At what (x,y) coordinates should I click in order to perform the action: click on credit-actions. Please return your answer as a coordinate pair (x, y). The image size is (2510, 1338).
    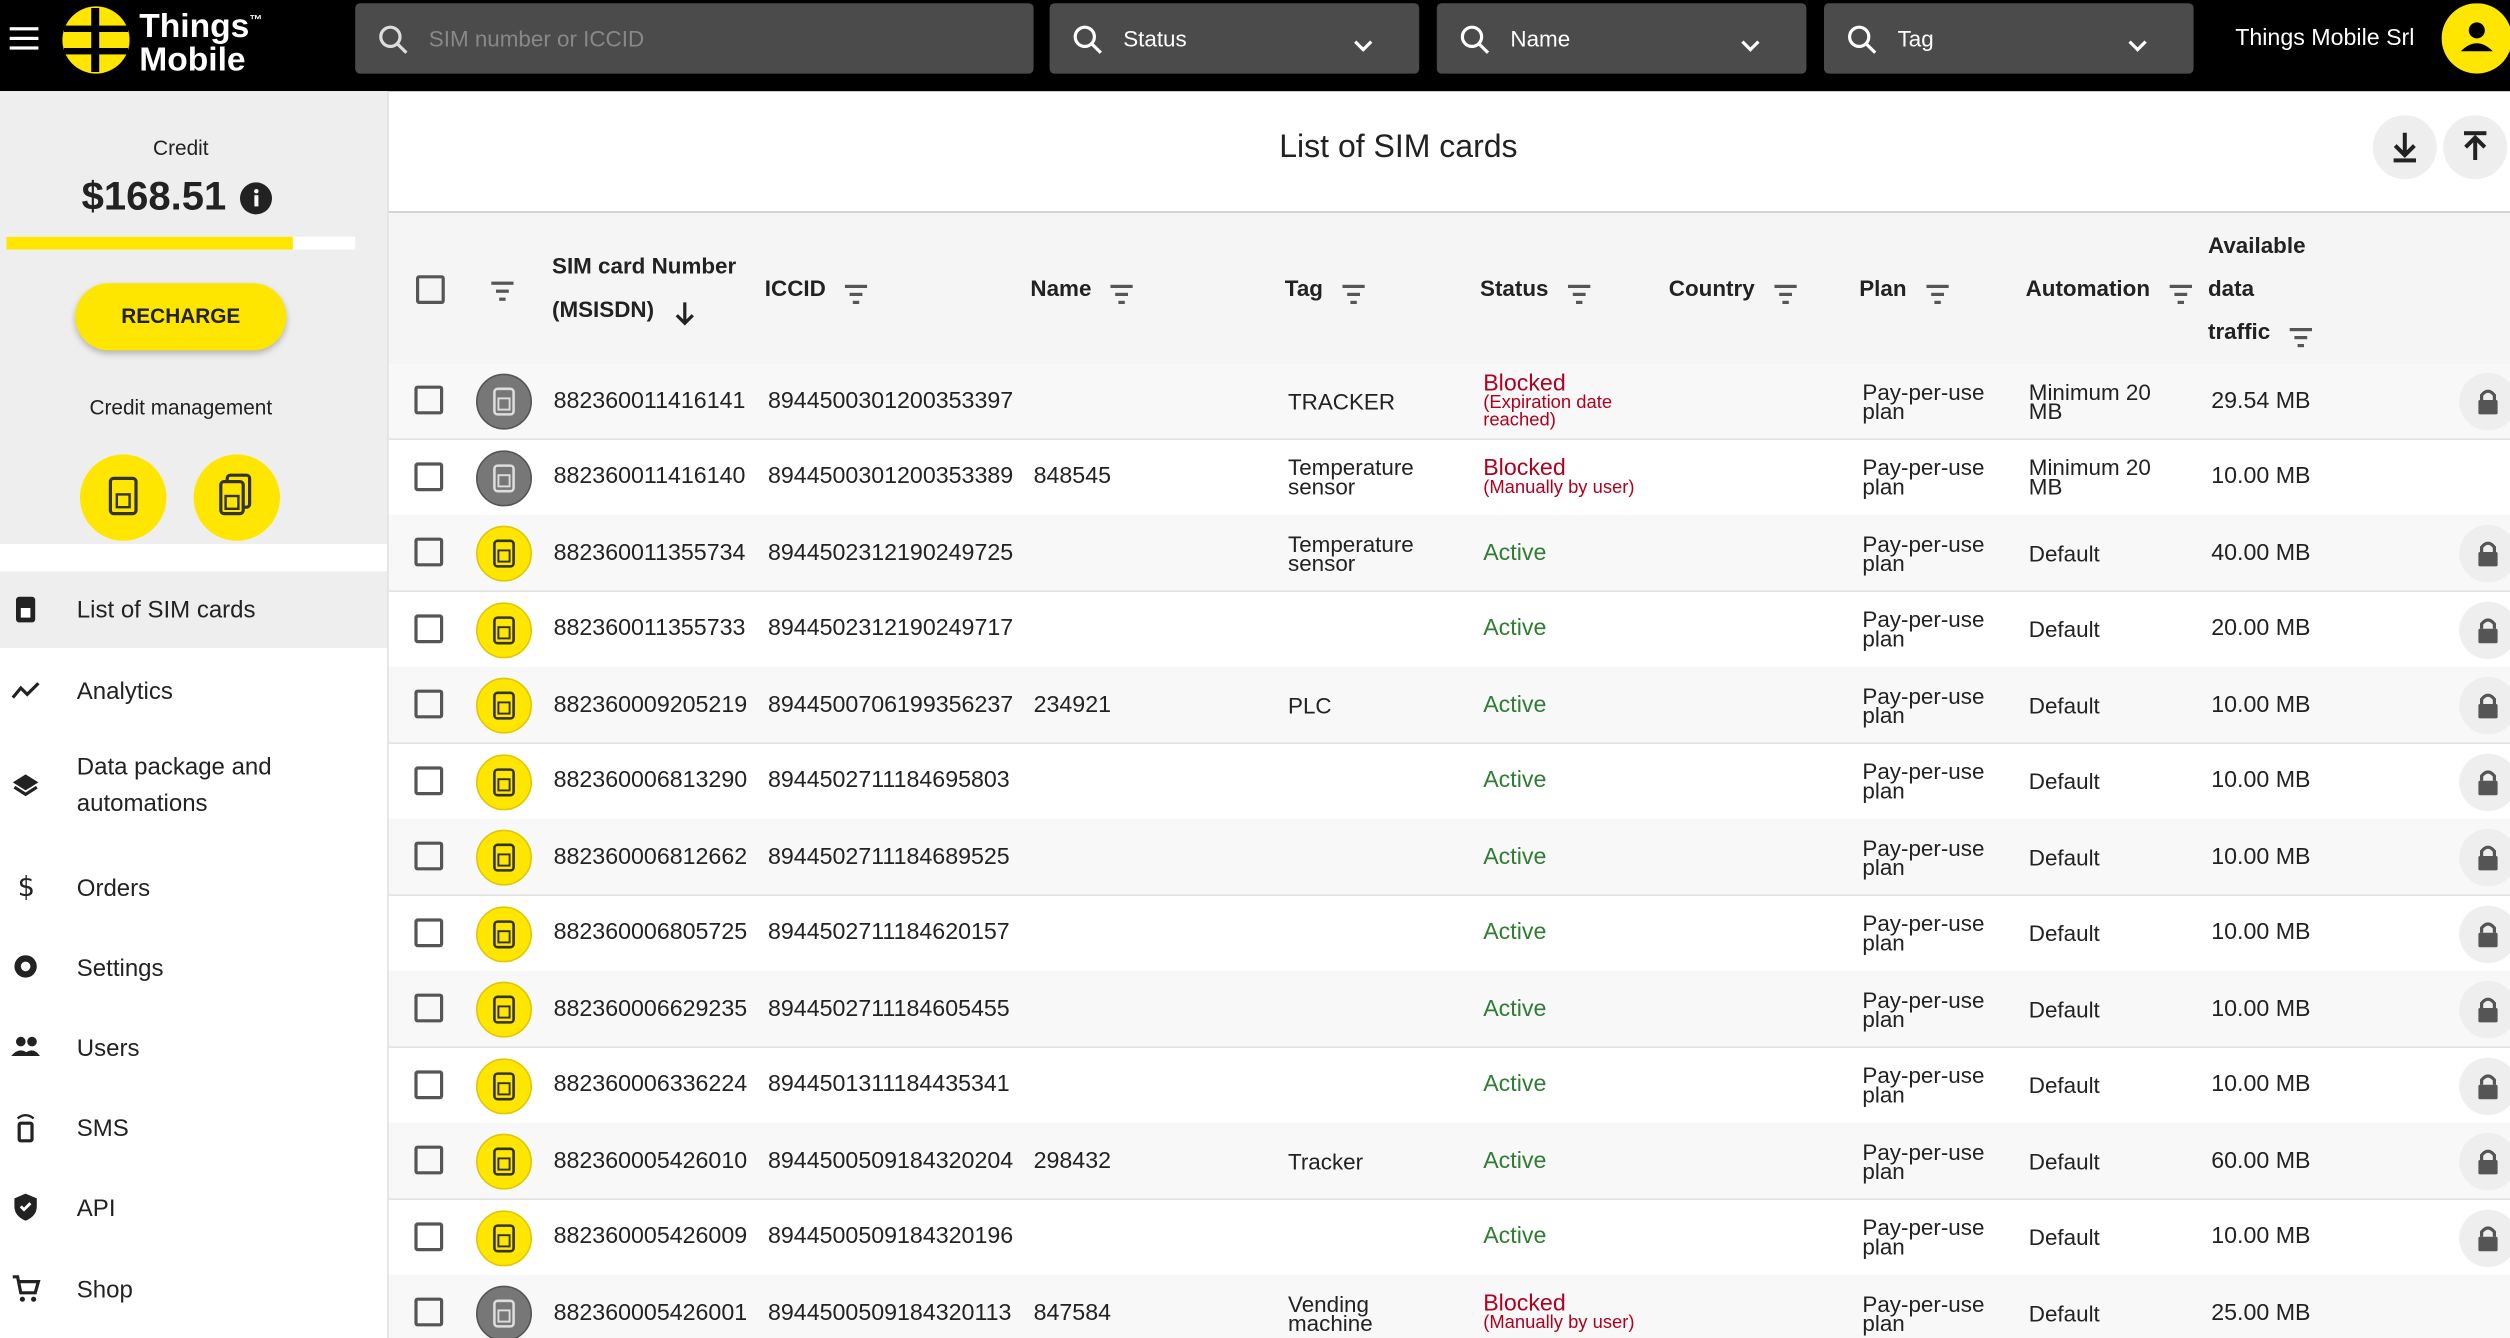
    Looking at the image, I should click on (189, 499).